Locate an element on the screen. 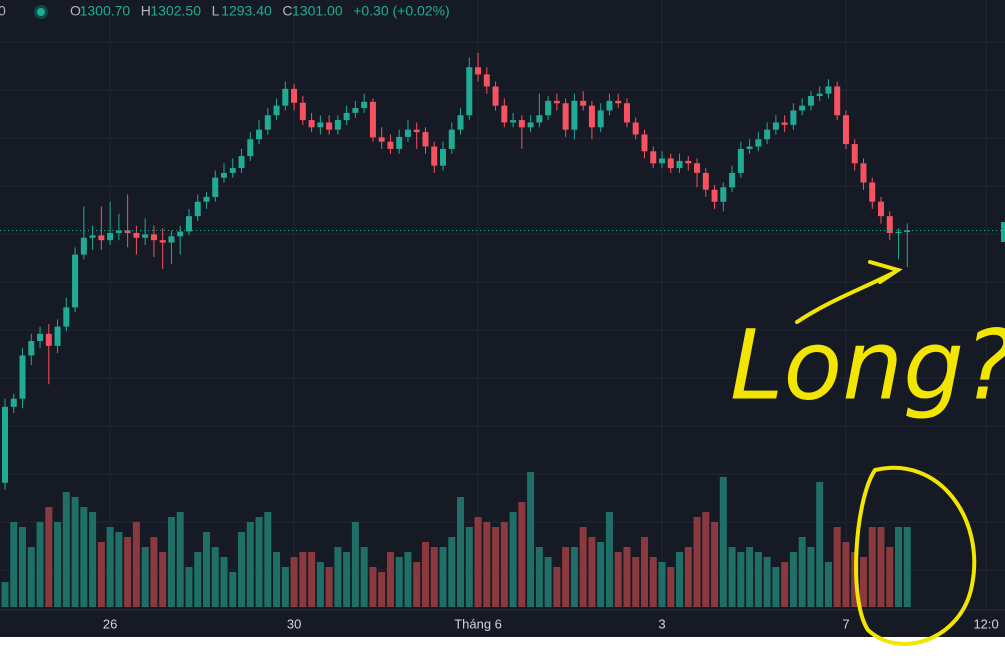 The height and width of the screenshot is (662, 1005). x-tick-label: 7 is located at coordinates (845, 623).